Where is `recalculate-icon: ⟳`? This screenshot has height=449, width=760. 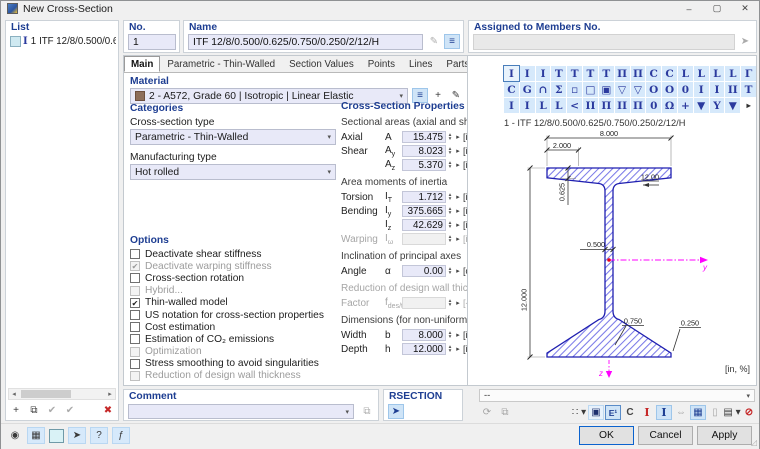 recalculate-icon: ⟳ is located at coordinates (487, 412).